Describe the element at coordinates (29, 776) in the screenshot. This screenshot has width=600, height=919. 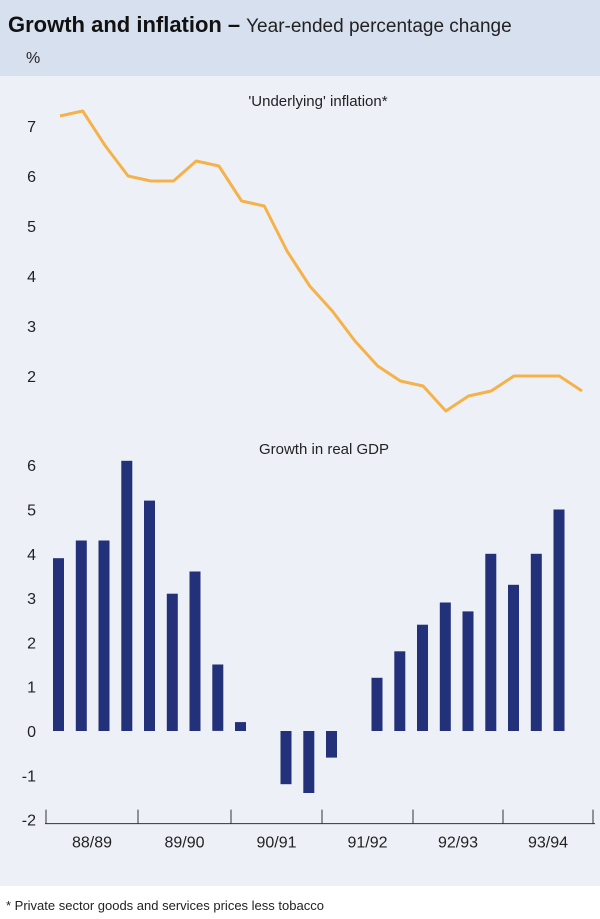
I see `gdp-y-tick-label: -1` at that location.